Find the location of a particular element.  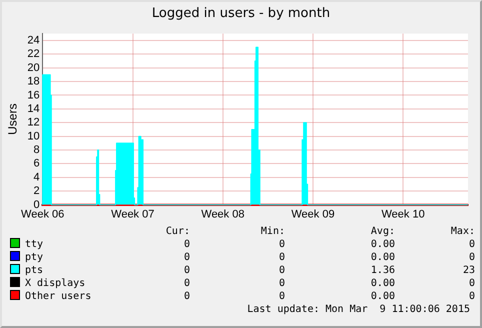

x-tick-label: Week 08 is located at coordinates (222, 214).